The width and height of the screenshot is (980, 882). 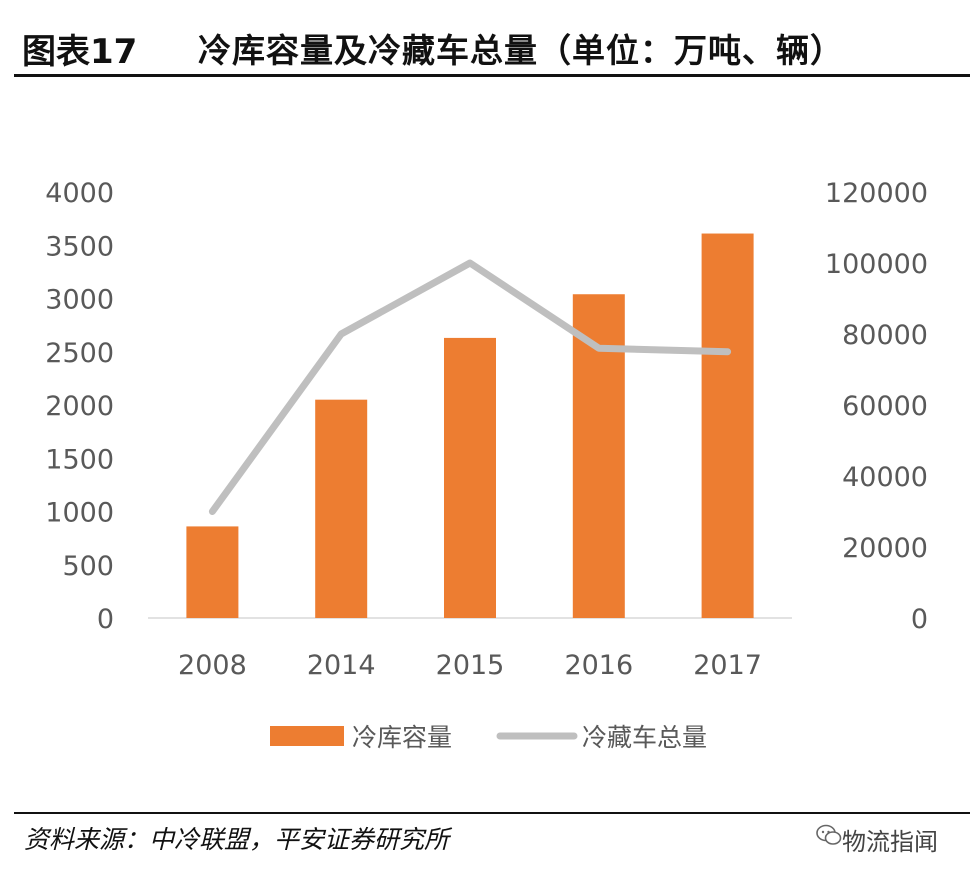 I want to click on source-text: 资料来源：中冷联盟，平安证券研究所, so click(x=237, y=839).